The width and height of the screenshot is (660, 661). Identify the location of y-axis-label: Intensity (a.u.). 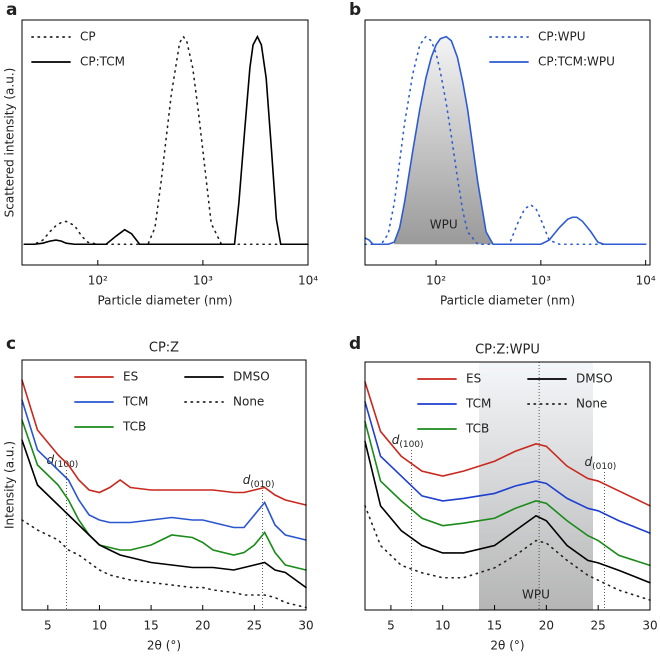
(10, 485).